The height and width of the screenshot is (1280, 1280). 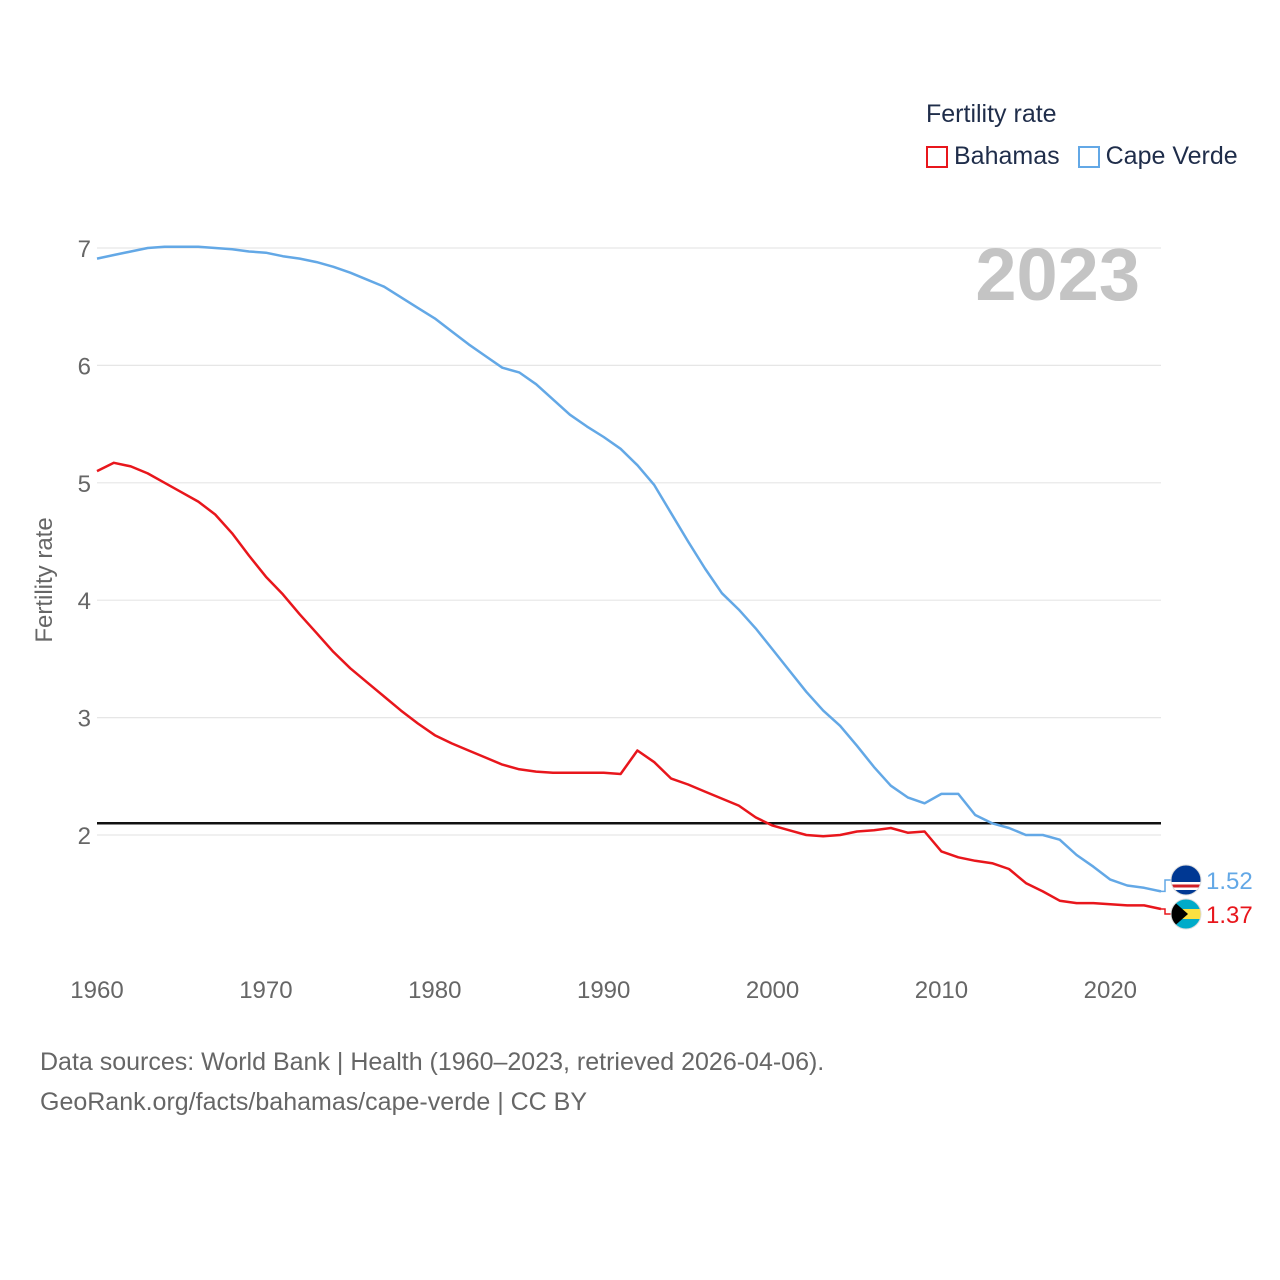 I want to click on x-tick-2000: 2000, so click(x=772, y=990).